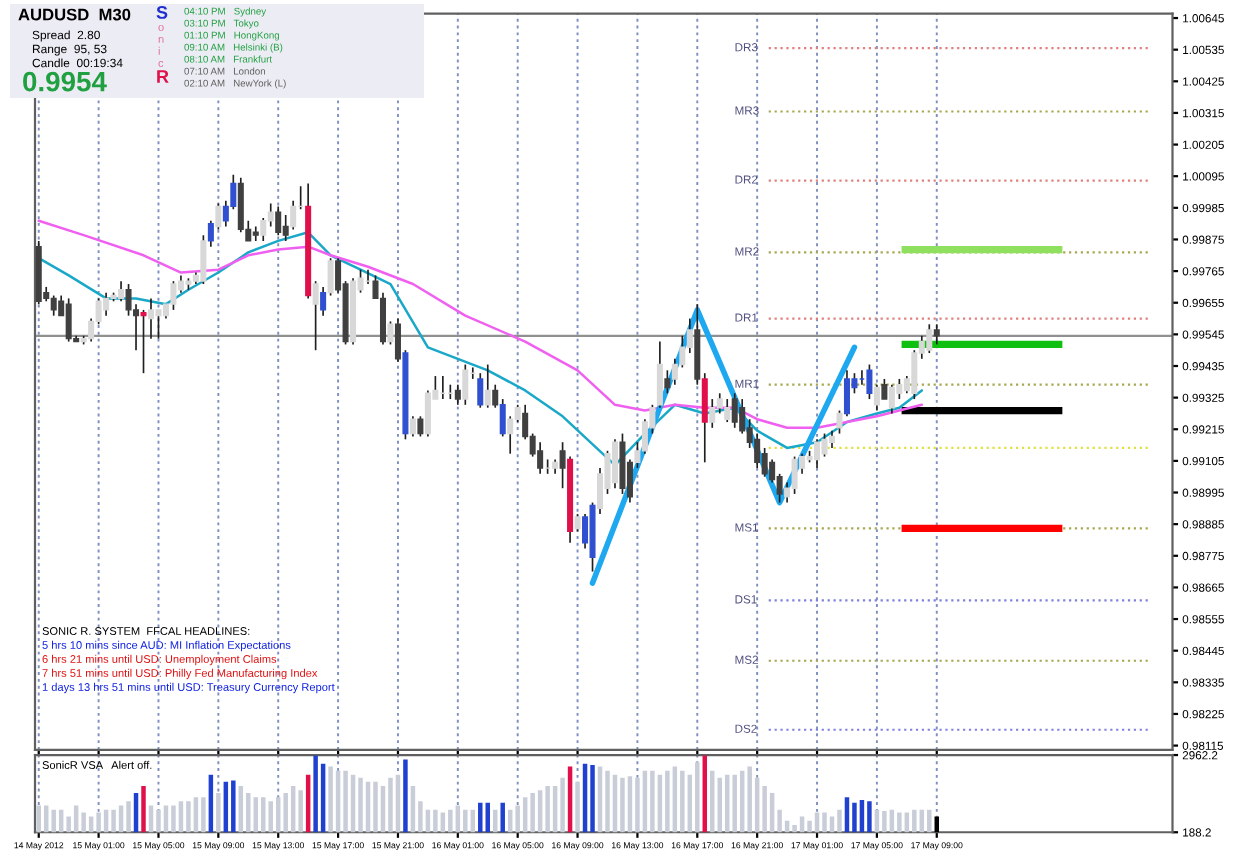 This screenshot has width=1250, height=858. I want to click on annotation: S, so click(162, 12).